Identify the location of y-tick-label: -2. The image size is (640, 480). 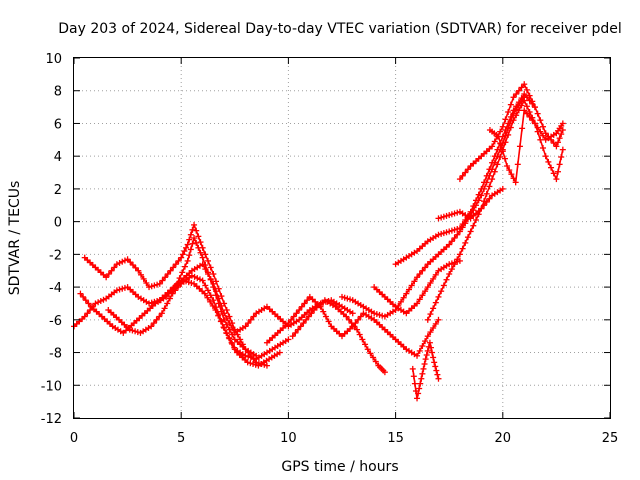
(55, 255).